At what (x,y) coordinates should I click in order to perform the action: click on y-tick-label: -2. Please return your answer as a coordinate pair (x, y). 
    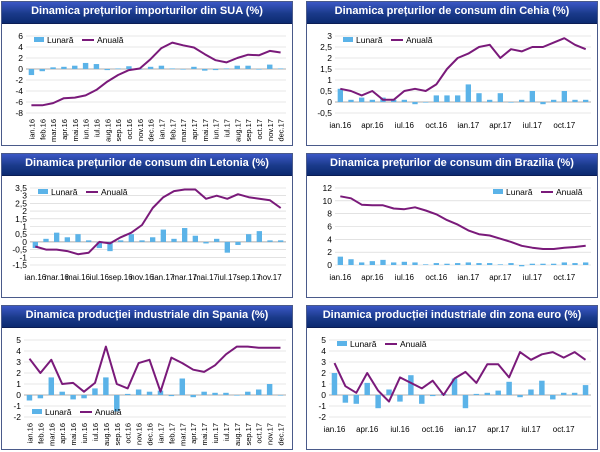
    Looking at the image, I should click on (322, 417).